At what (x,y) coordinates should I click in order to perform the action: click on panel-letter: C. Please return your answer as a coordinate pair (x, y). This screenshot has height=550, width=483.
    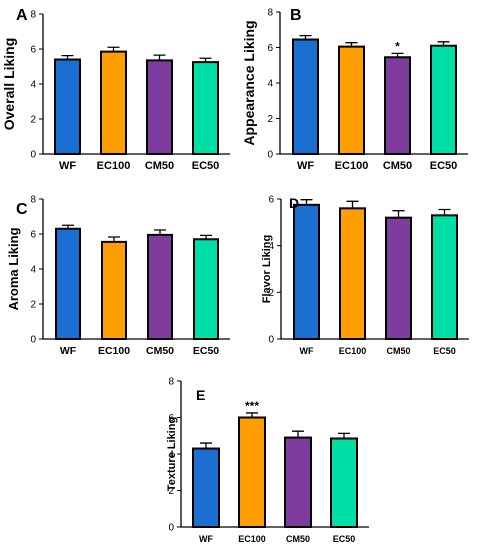
    Looking at the image, I should click on (22, 209).